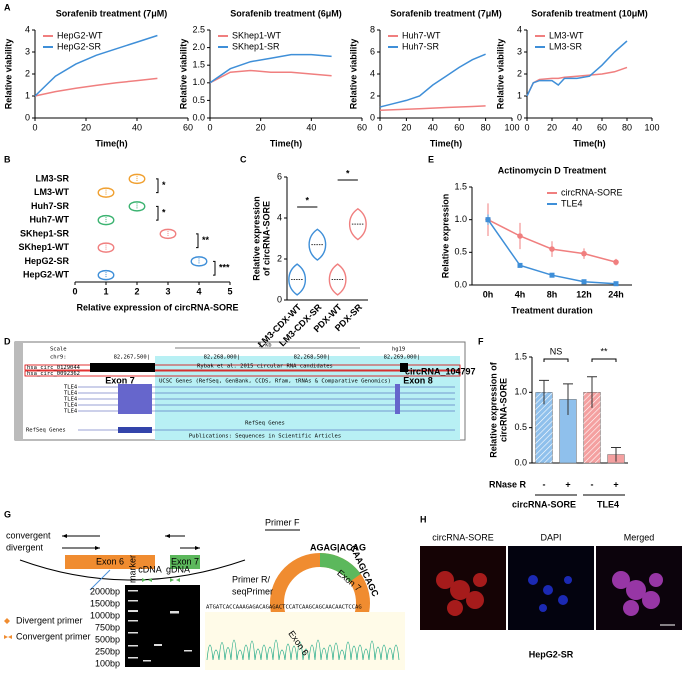 Image resolution: width=685 pixels, height=673 pixels. Describe the element at coordinates (74, 291) in the screenshot. I see `x-tick-label: 0` at that location.